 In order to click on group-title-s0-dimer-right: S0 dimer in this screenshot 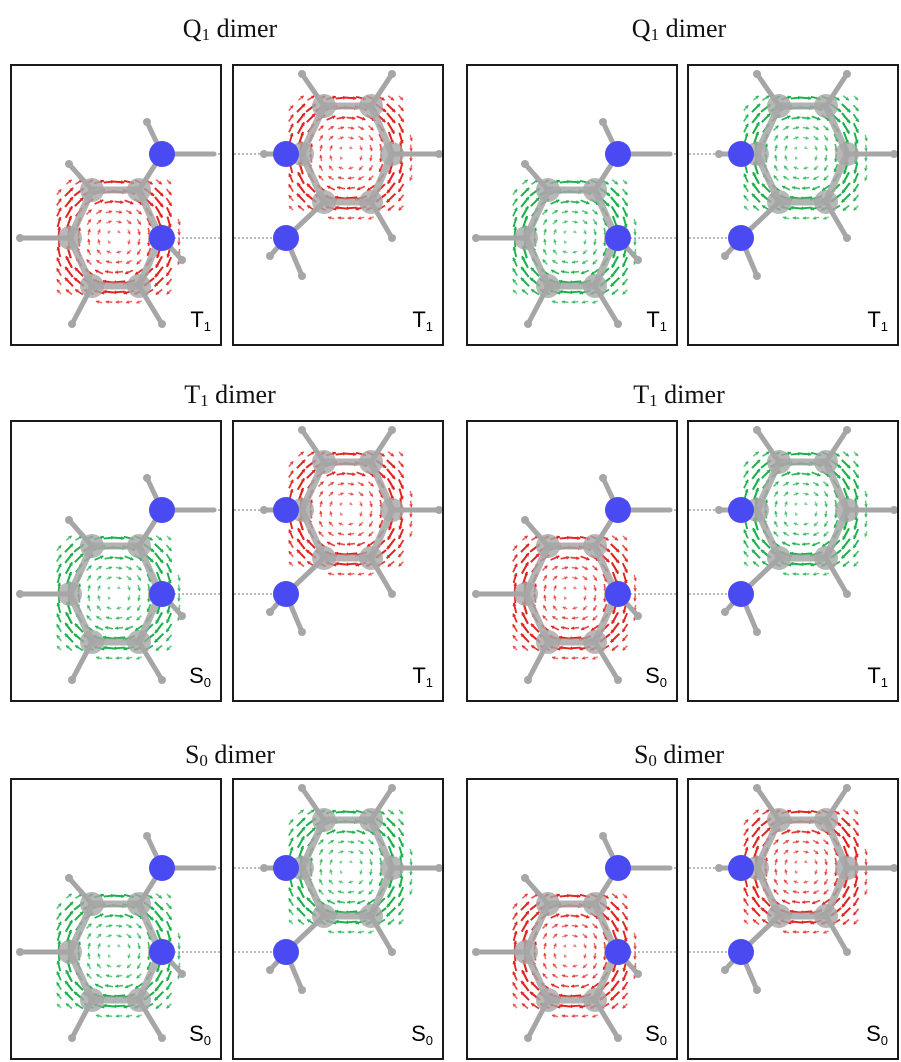, I will do `click(679, 755)`.